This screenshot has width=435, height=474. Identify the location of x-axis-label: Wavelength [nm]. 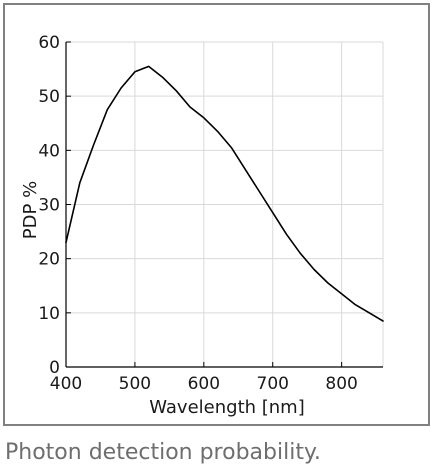
(227, 407).